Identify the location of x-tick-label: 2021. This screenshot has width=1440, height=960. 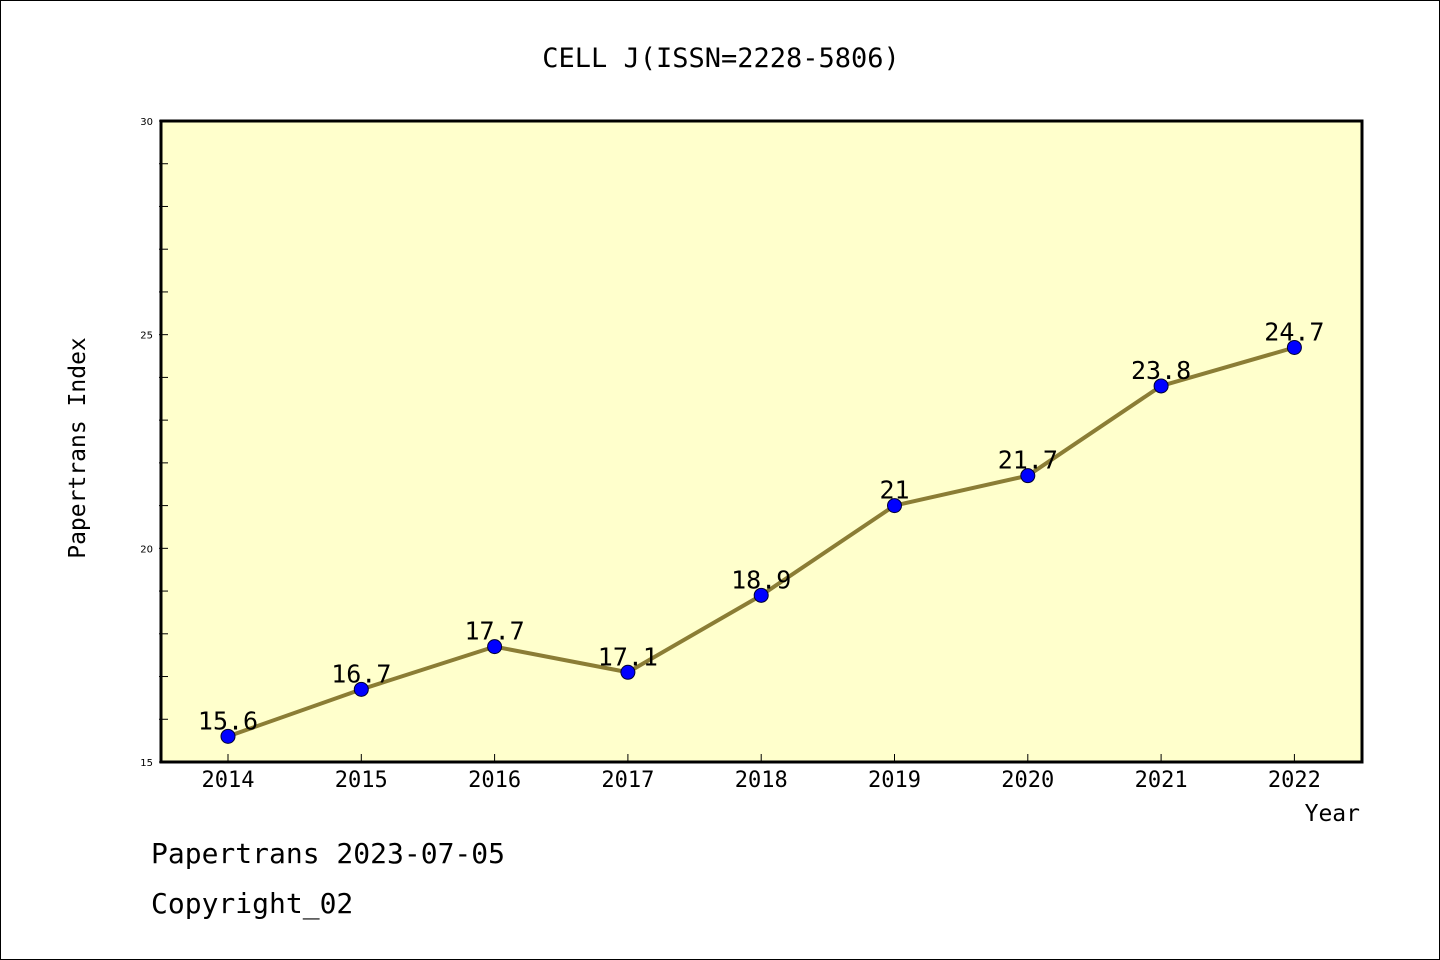
(1161, 780).